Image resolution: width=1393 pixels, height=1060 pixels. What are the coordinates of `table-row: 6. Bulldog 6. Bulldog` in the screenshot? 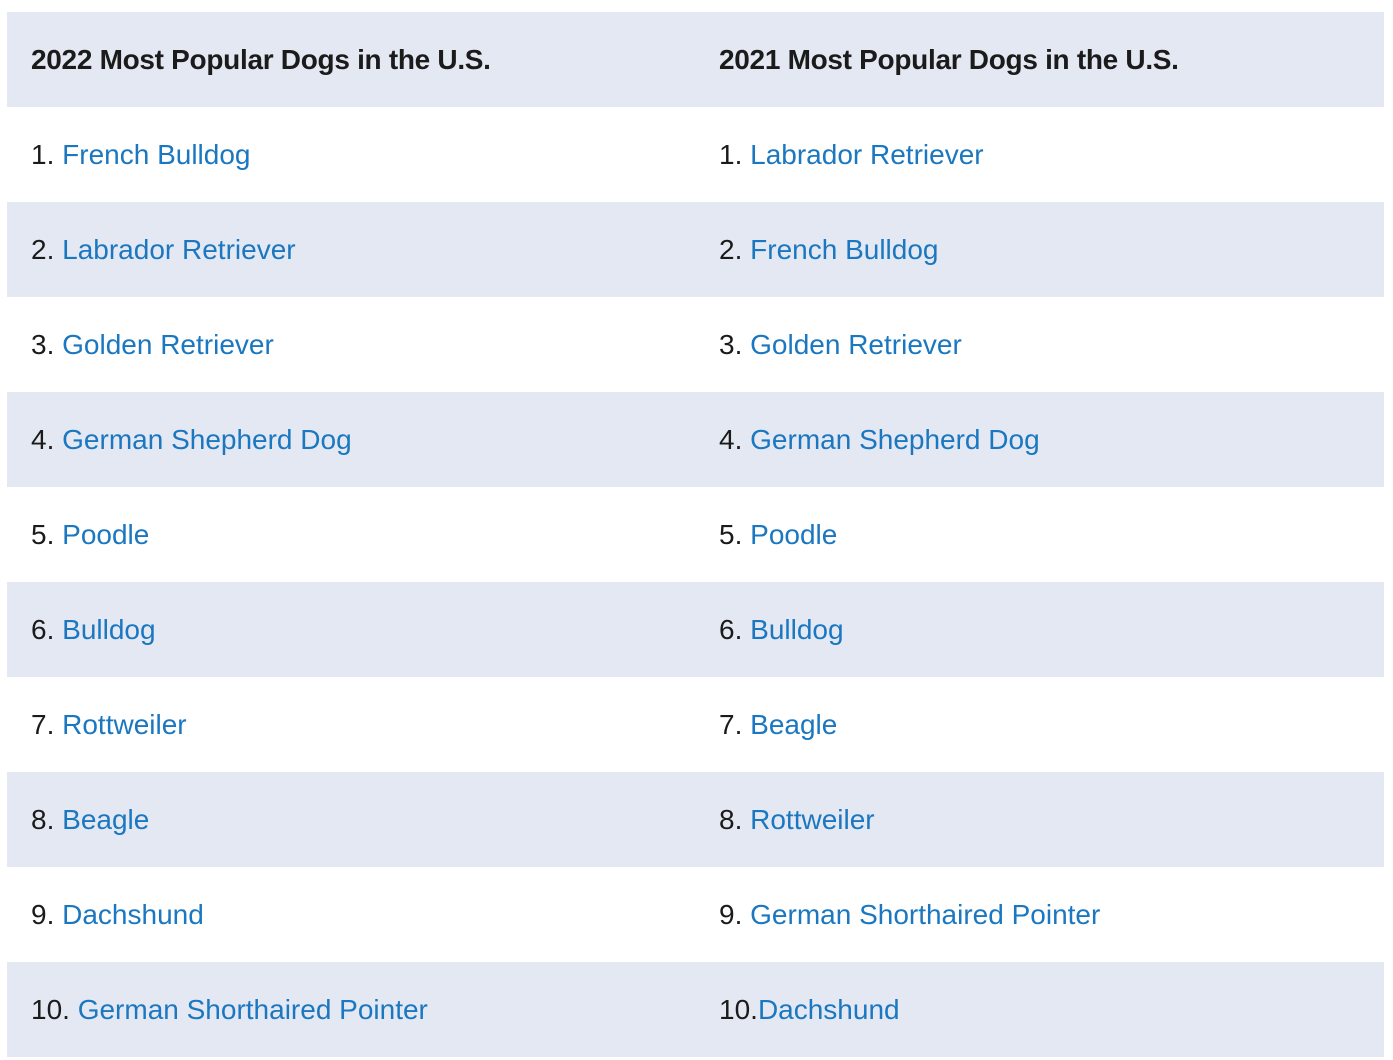 It's located at (695, 629).